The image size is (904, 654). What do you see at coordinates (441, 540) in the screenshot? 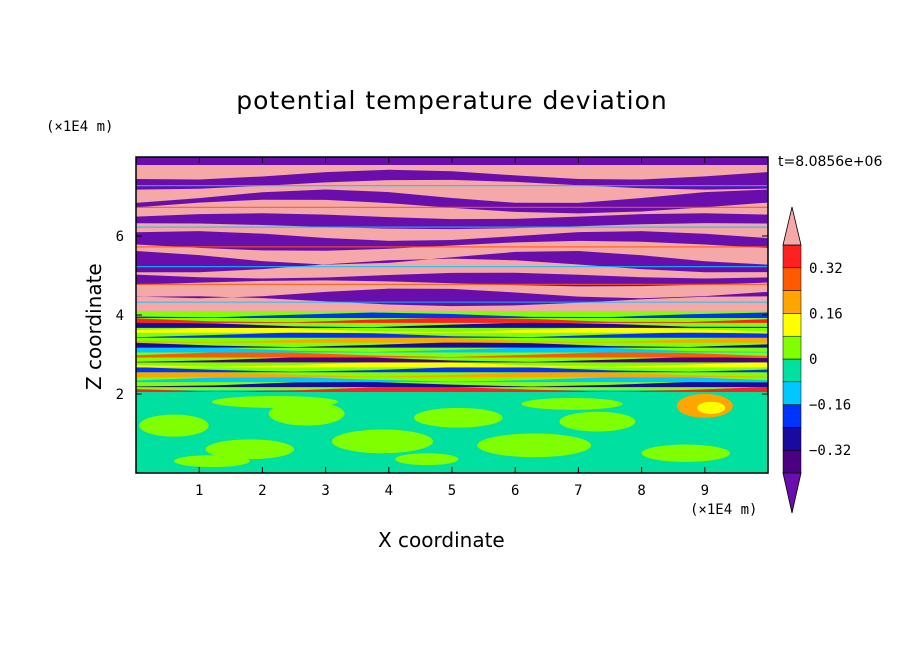
I see `x-axis-label: X coordinate` at bounding box center [441, 540].